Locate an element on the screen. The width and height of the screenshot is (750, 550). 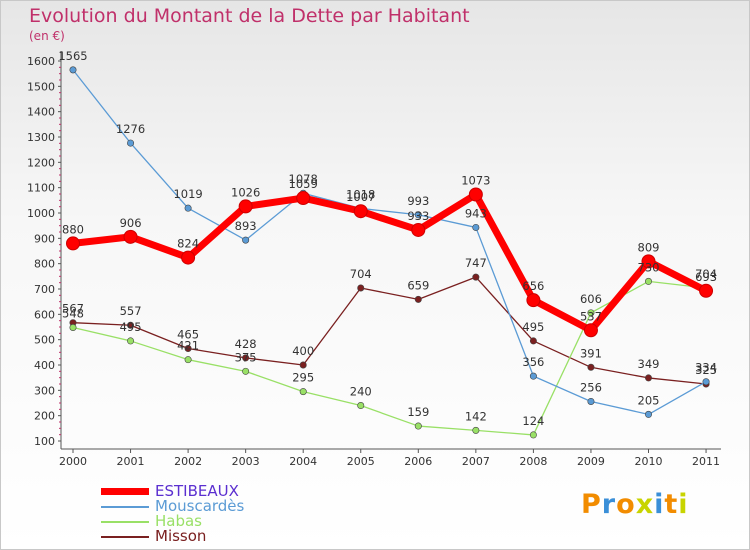
legend-label: Misson is located at coordinates (181, 536).